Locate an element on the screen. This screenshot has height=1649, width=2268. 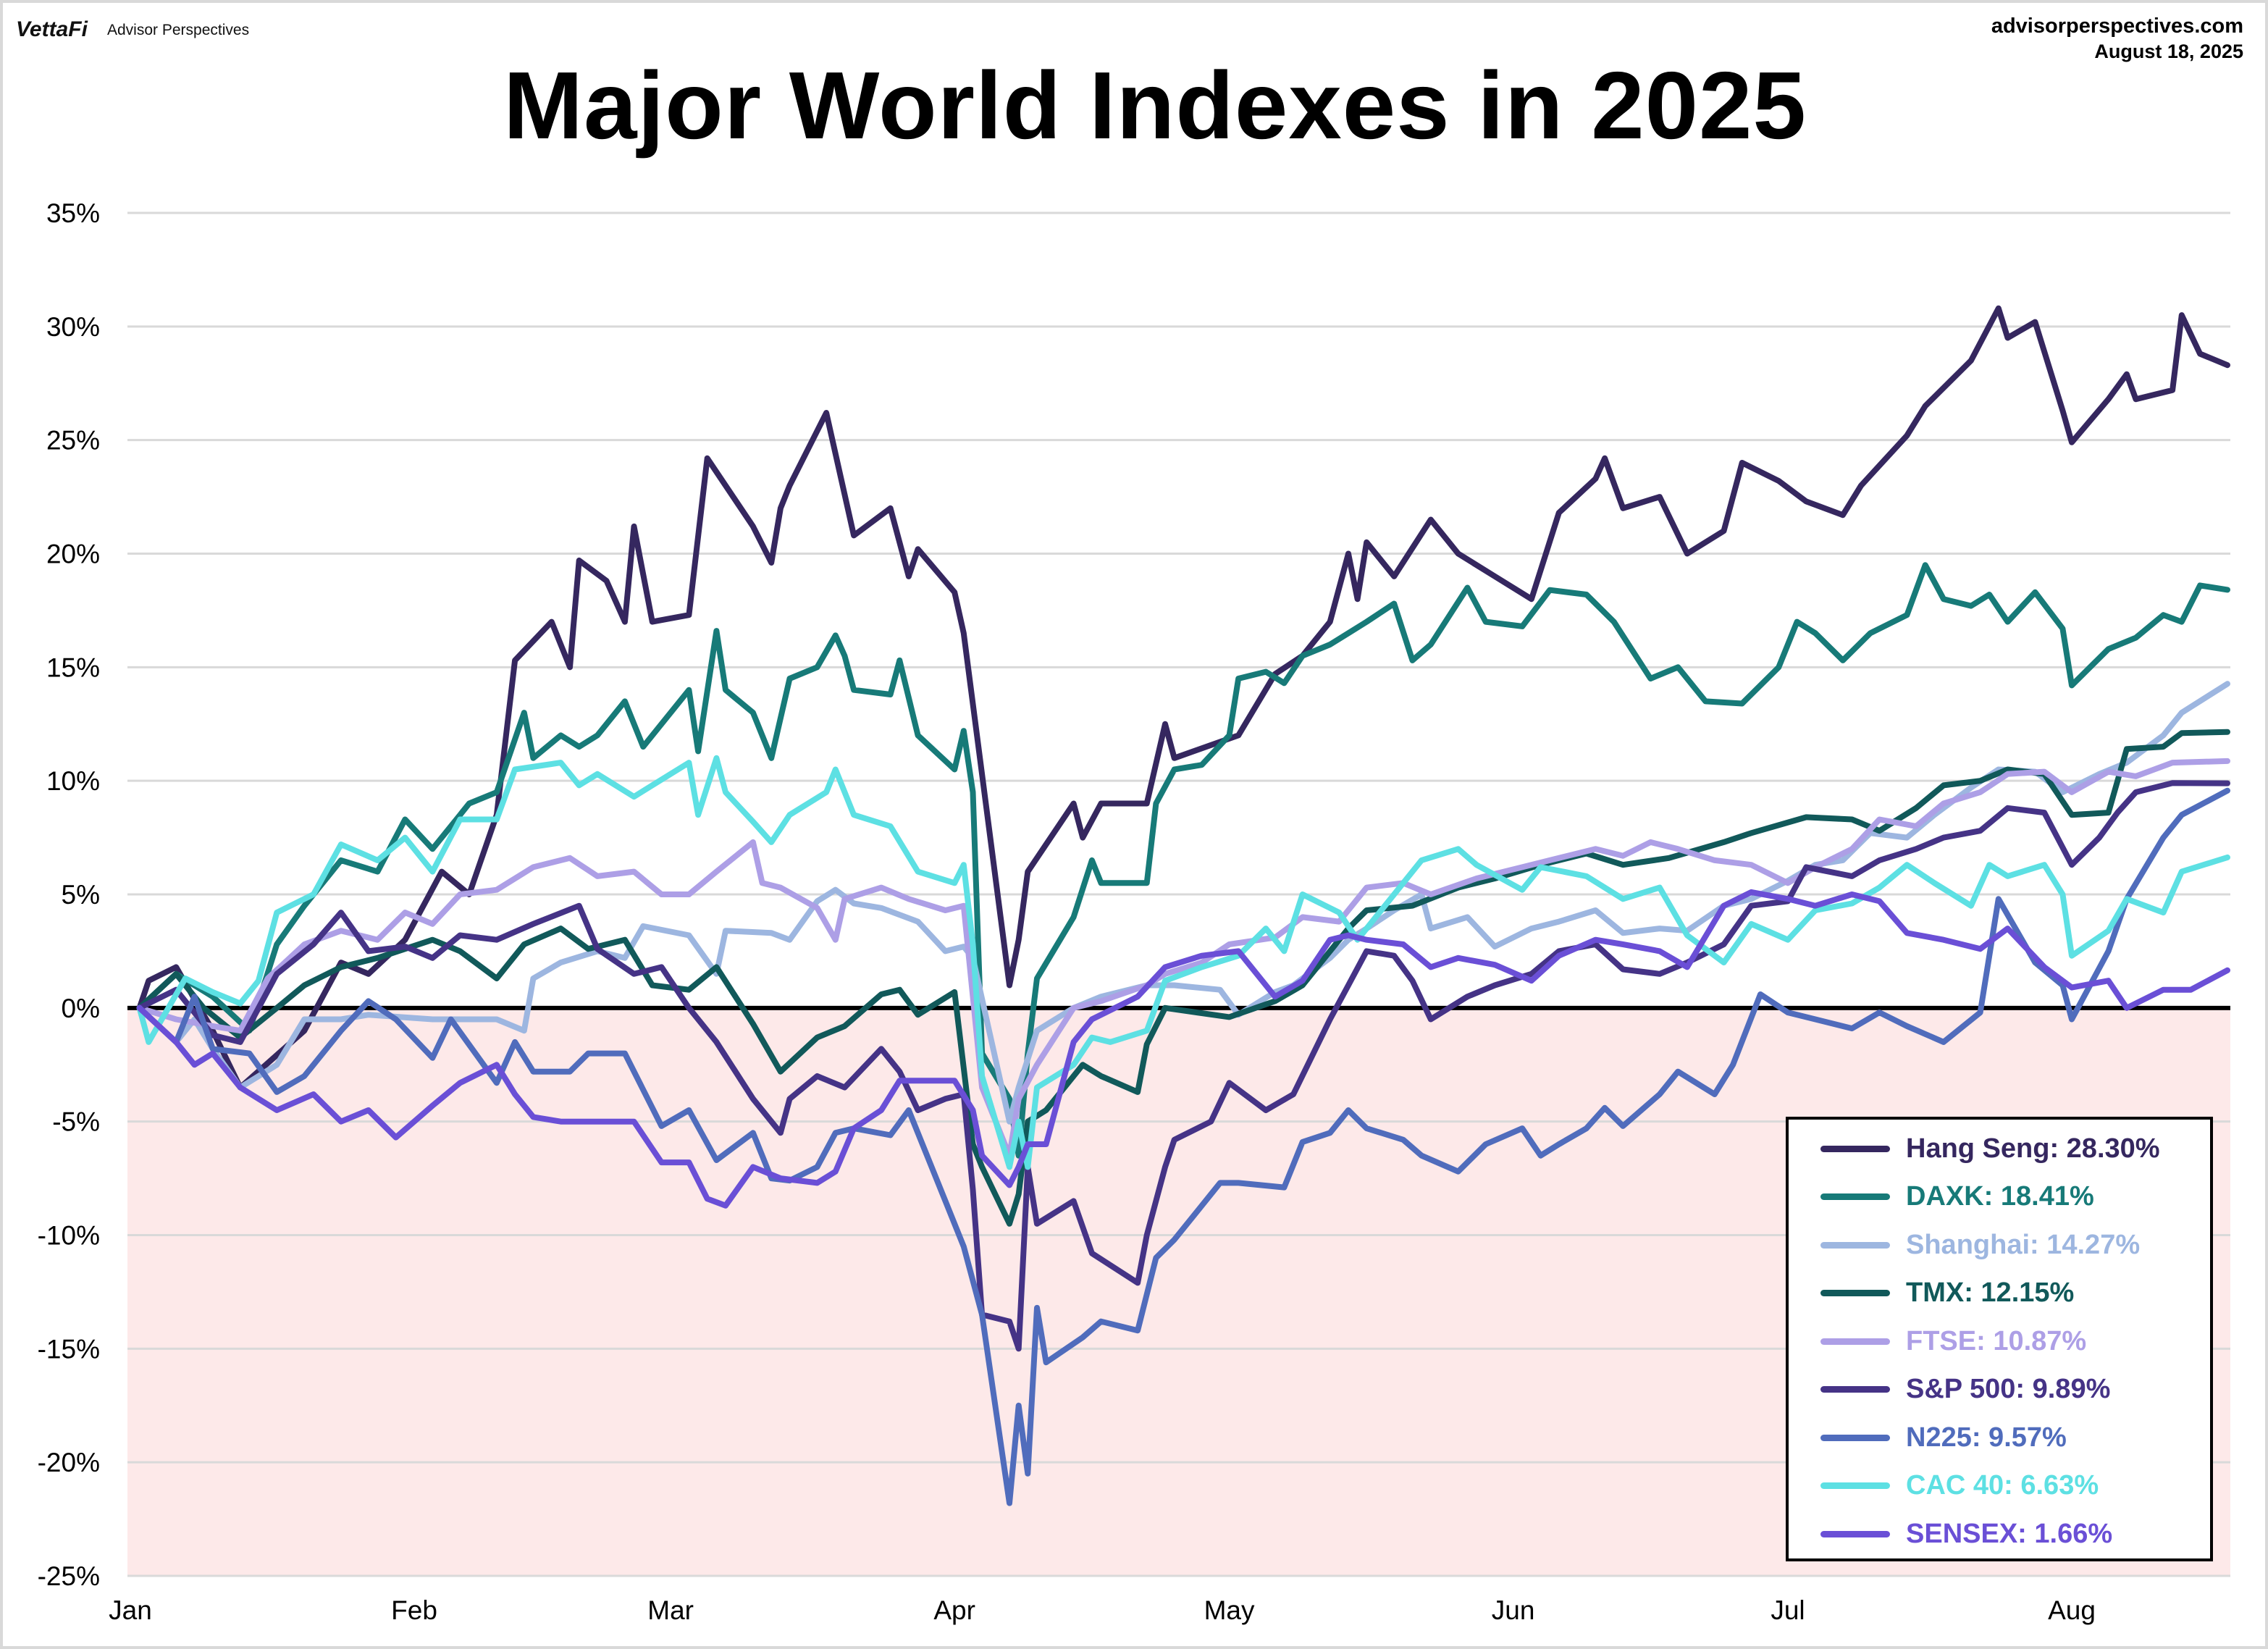
brand-subtitle: Advisor Perspectives is located at coordinates (178, 30).